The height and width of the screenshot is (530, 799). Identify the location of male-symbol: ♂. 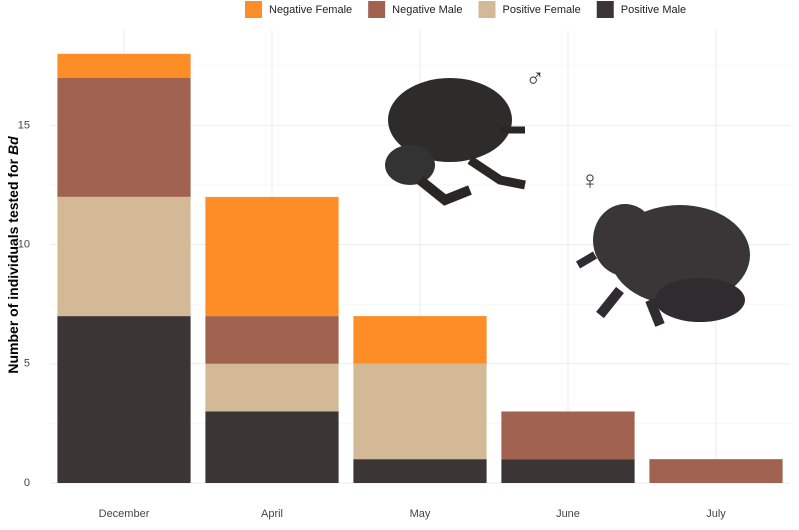
(535, 78).